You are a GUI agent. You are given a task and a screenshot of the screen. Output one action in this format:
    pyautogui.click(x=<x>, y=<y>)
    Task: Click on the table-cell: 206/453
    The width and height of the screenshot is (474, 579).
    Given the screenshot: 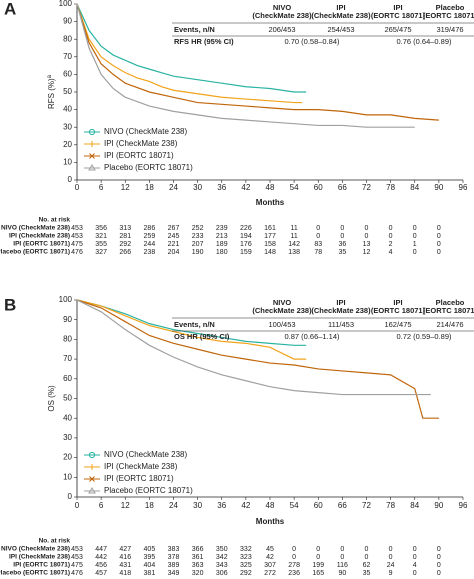 What is the action you would take?
    pyautogui.click(x=281, y=29)
    